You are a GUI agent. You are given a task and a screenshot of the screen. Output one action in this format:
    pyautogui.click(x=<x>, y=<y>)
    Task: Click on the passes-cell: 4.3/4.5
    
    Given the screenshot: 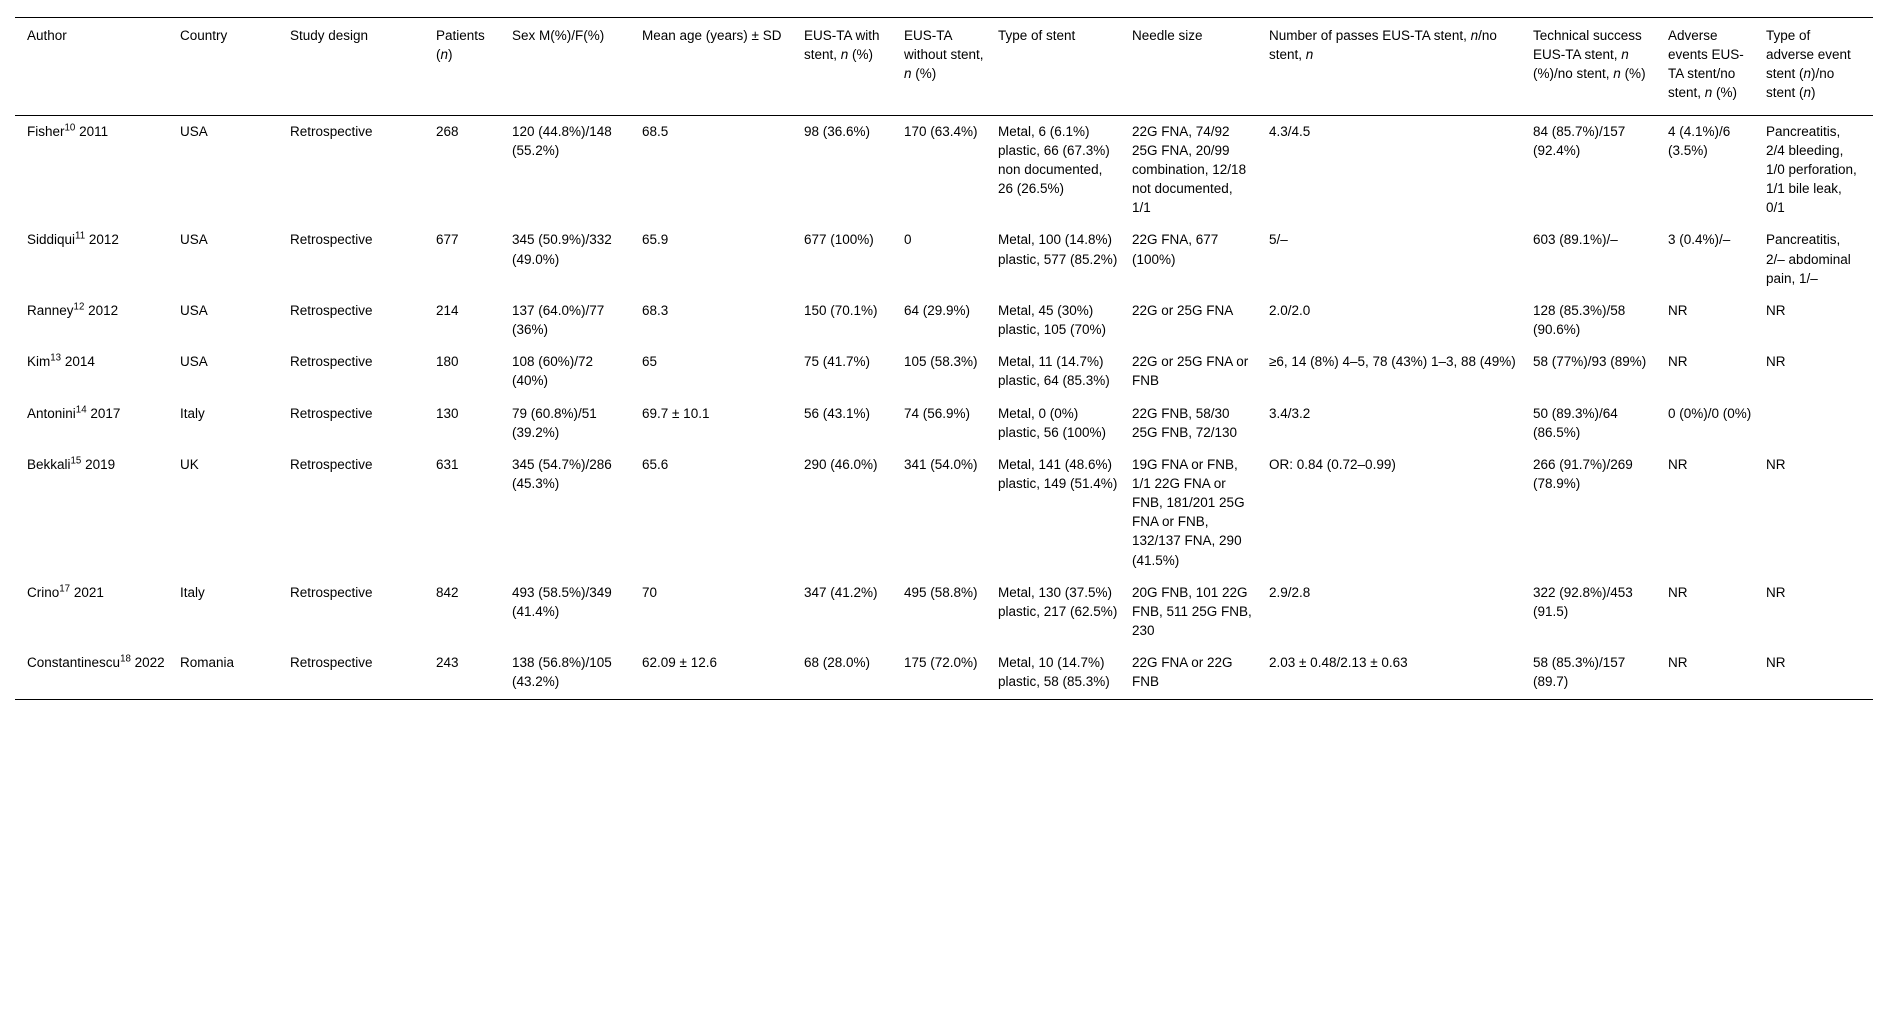 What is the action you would take?
    pyautogui.click(x=1290, y=131)
    